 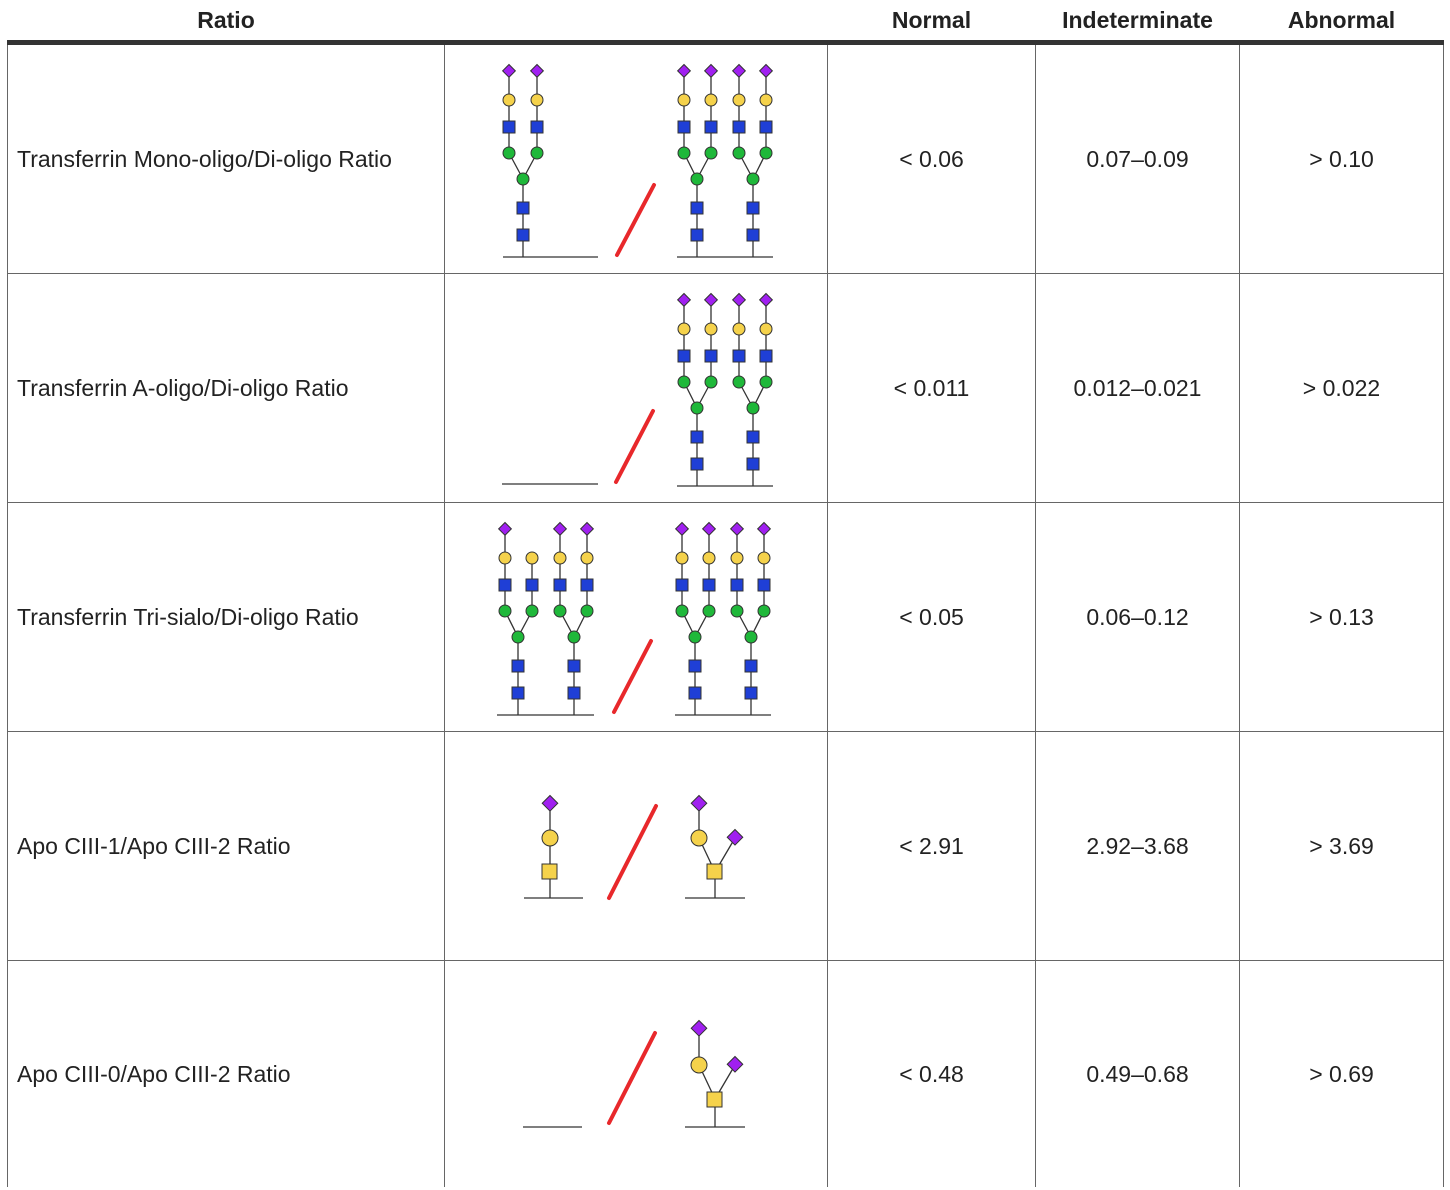 What do you see at coordinates (226, 1073) in the screenshot?
I see `ratio-label: Apo CIII-0/Apo CIII-2 Ratio` at bounding box center [226, 1073].